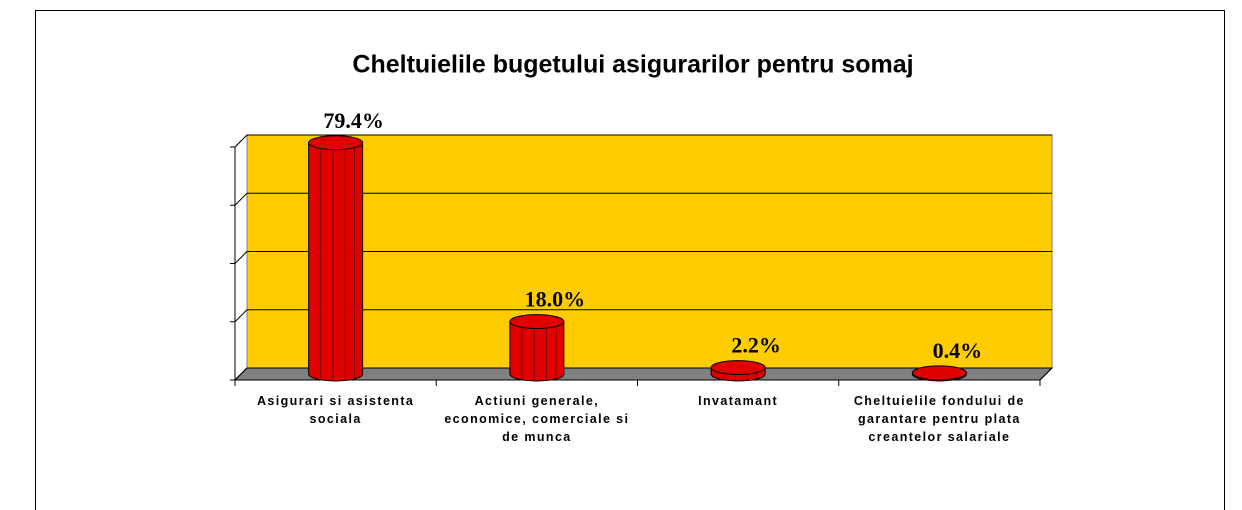 This screenshot has width=1242, height=510. What do you see at coordinates (353, 120) in the screenshot?
I see `data-label: 79.4%` at bounding box center [353, 120].